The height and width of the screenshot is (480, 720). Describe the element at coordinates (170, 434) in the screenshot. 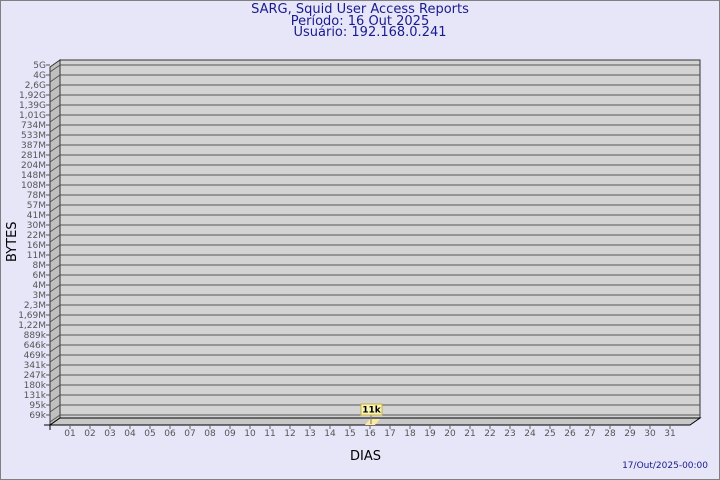

I see `x-tick-label: 06` at that location.